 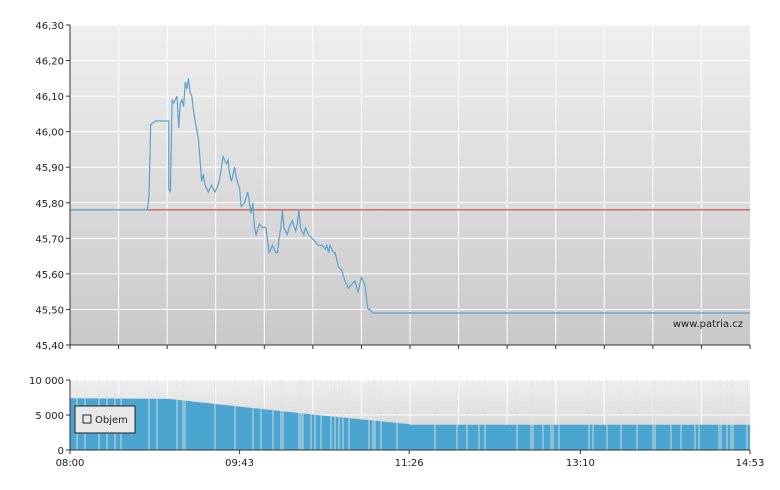 I want to click on volume-bar-gaps, so click(x=412, y=415).